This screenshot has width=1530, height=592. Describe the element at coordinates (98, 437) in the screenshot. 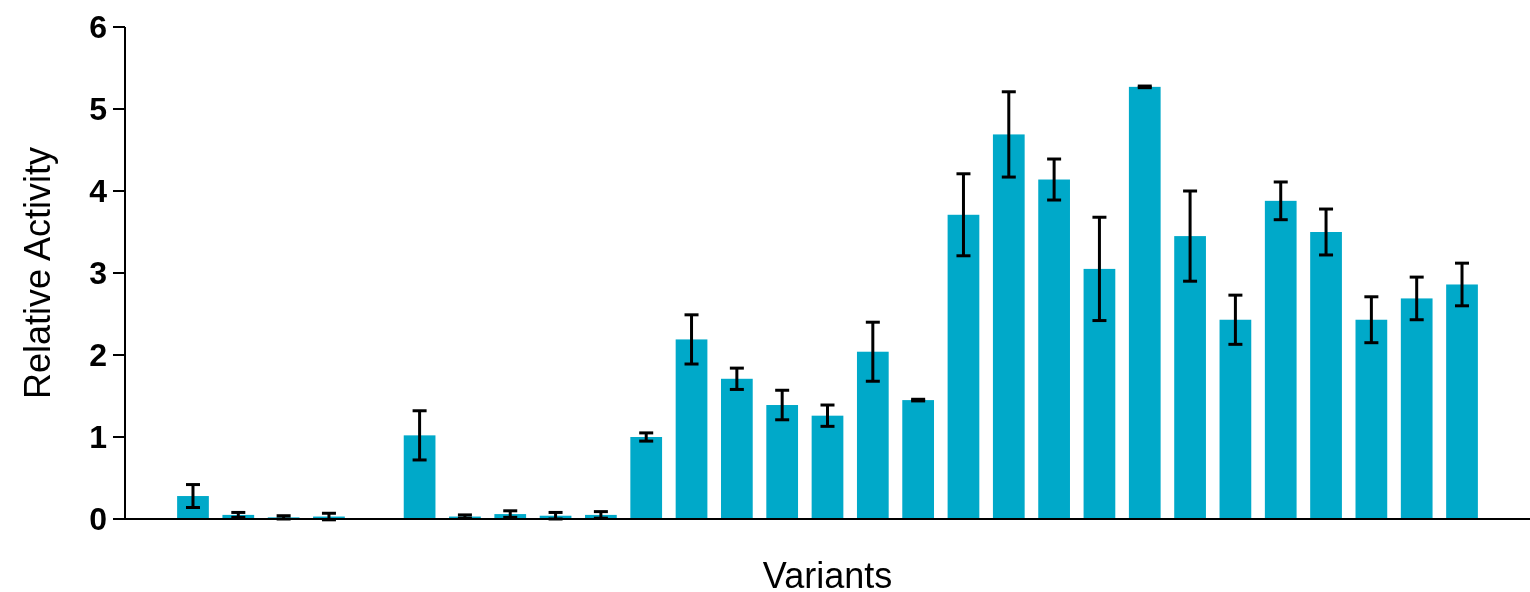

I see `y-tick-label: 1` at that location.